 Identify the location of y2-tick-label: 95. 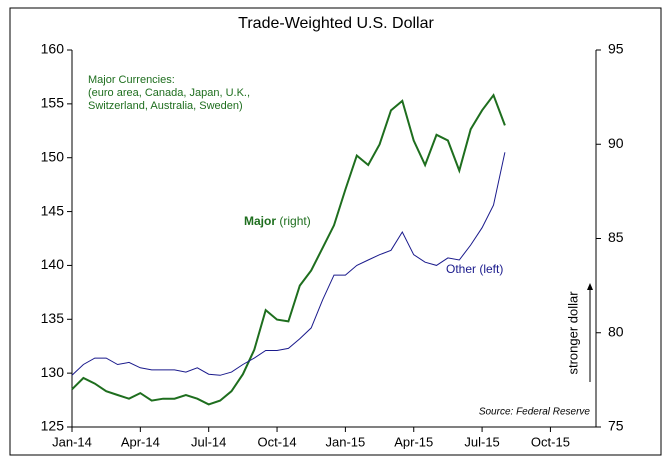
(616, 49).